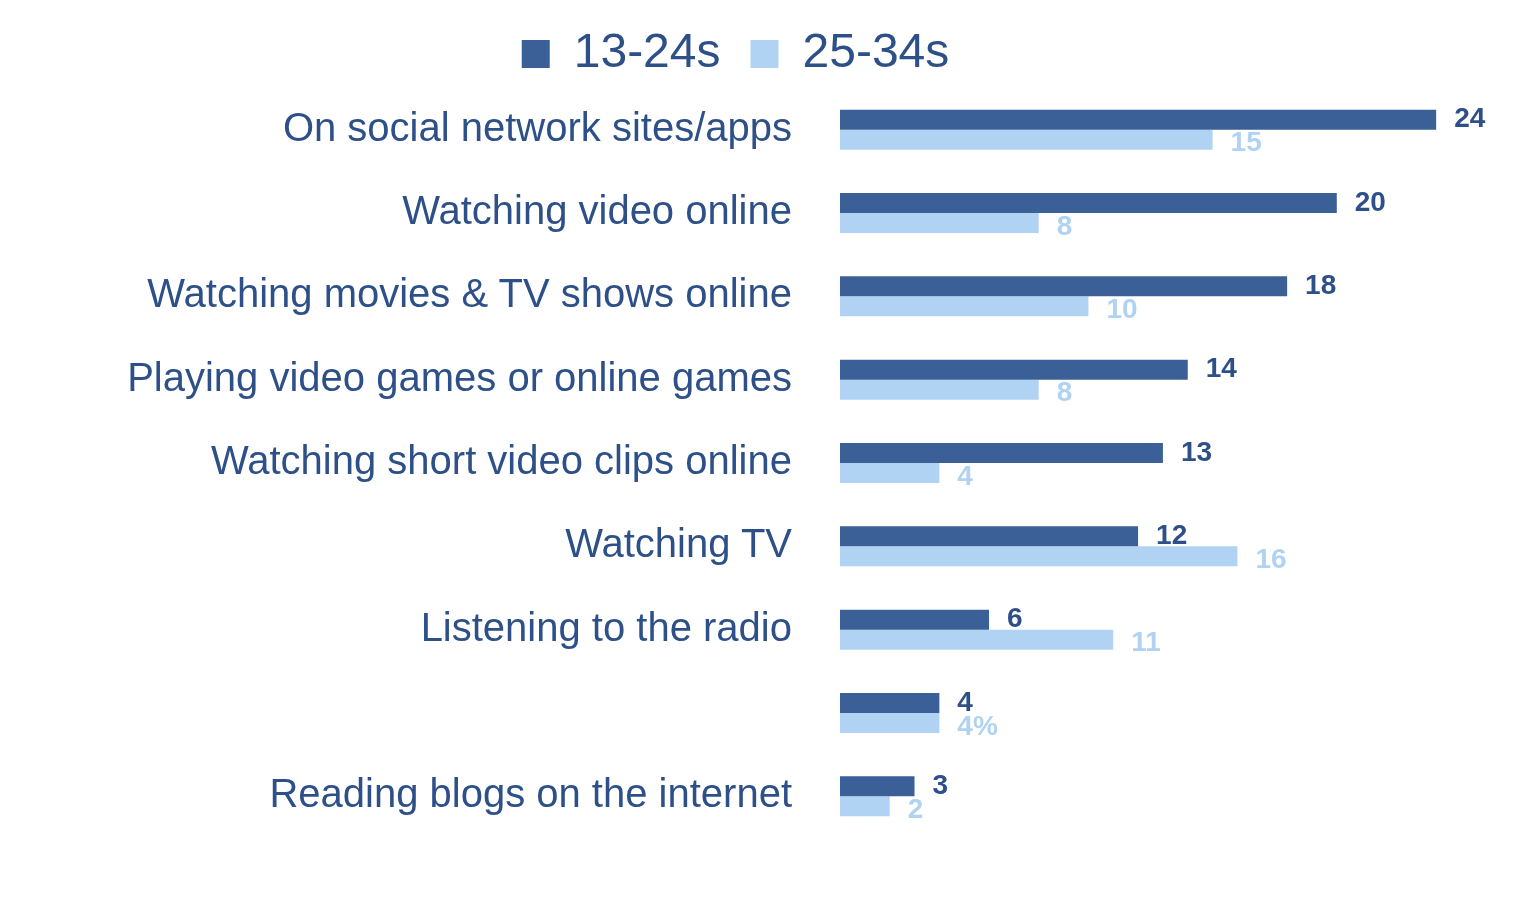 This screenshot has width=1531, height=902. Describe the element at coordinates (1246, 142) in the screenshot. I see `data-label: 15` at that location.